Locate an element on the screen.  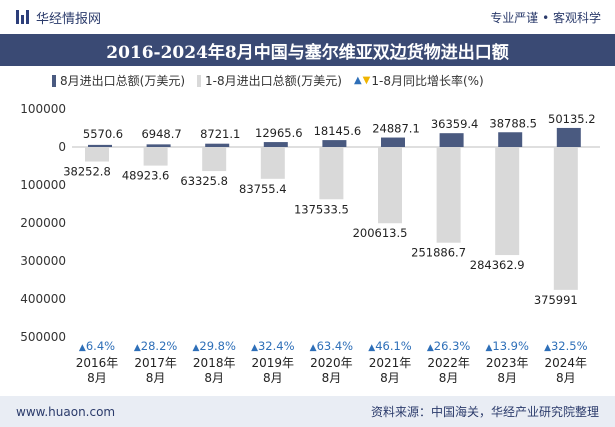
label-growth: ▲63.4% is located at coordinates (332, 346).